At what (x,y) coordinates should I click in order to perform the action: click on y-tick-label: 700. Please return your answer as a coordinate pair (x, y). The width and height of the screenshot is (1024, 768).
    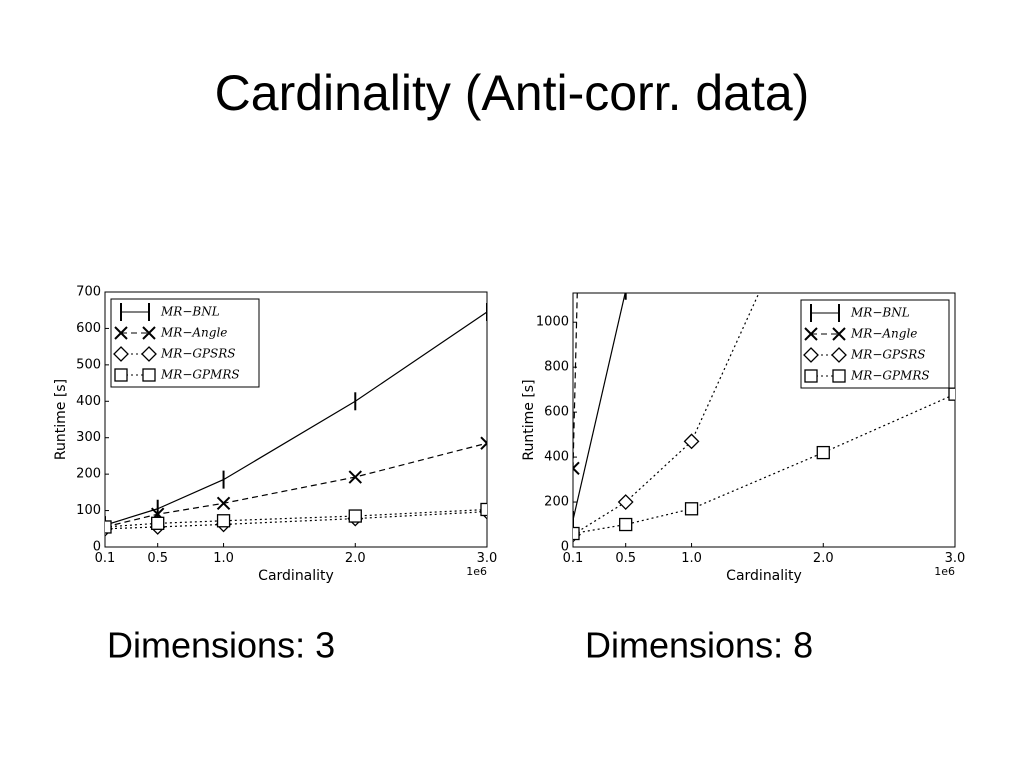
    Looking at the image, I should click on (88, 292).